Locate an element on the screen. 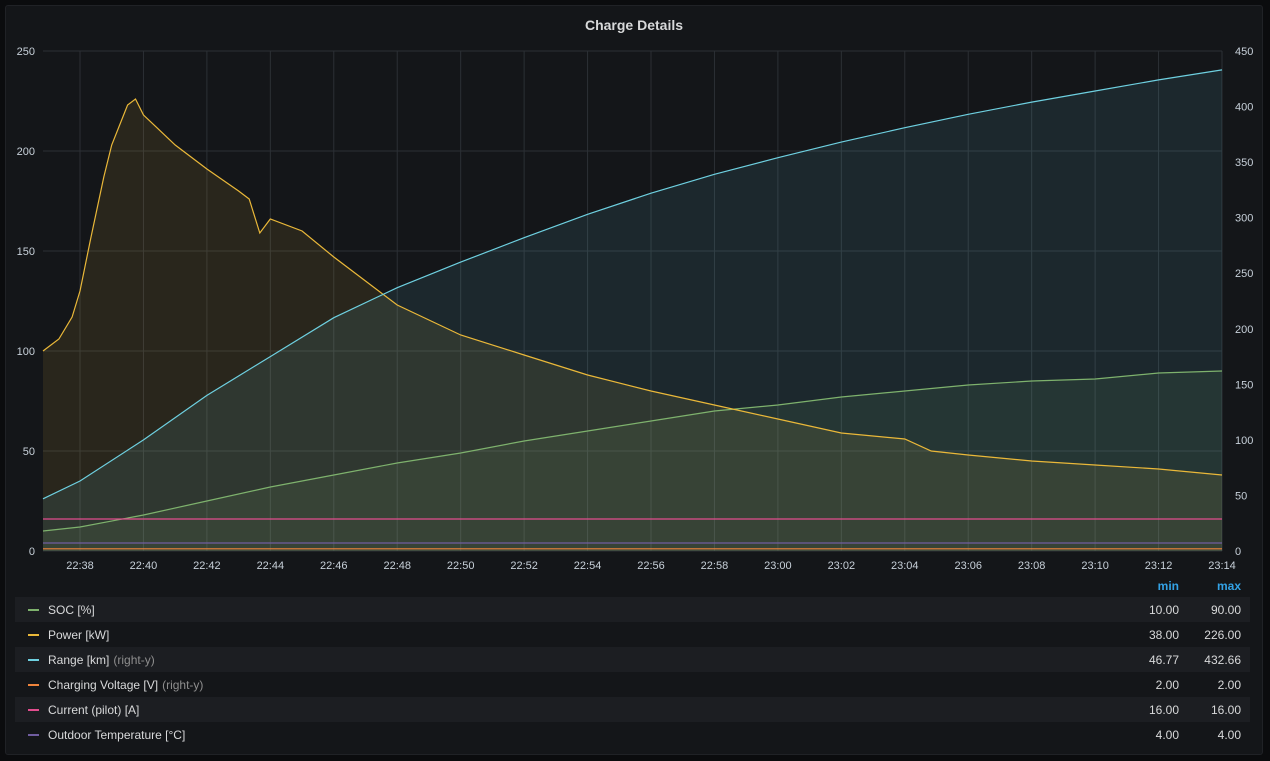 The height and width of the screenshot is (761, 1270). legend-max-header: max is located at coordinates (1228, 586).